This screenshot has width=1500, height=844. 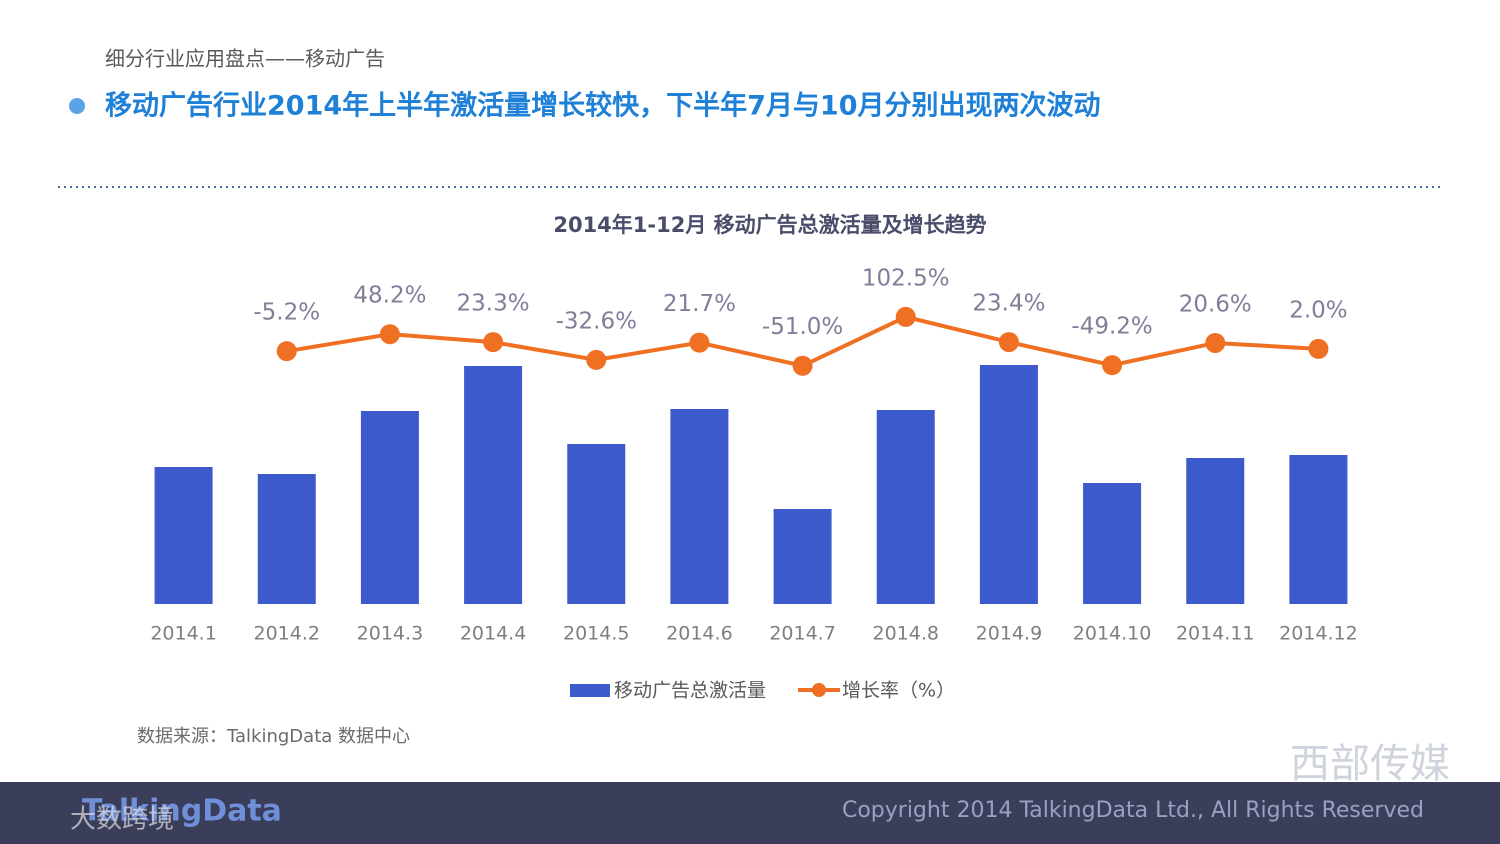 What do you see at coordinates (245, 59) in the screenshot?
I see `breadcrumb: 细分行业应用盘点——移动广告` at bounding box center [245, 59].